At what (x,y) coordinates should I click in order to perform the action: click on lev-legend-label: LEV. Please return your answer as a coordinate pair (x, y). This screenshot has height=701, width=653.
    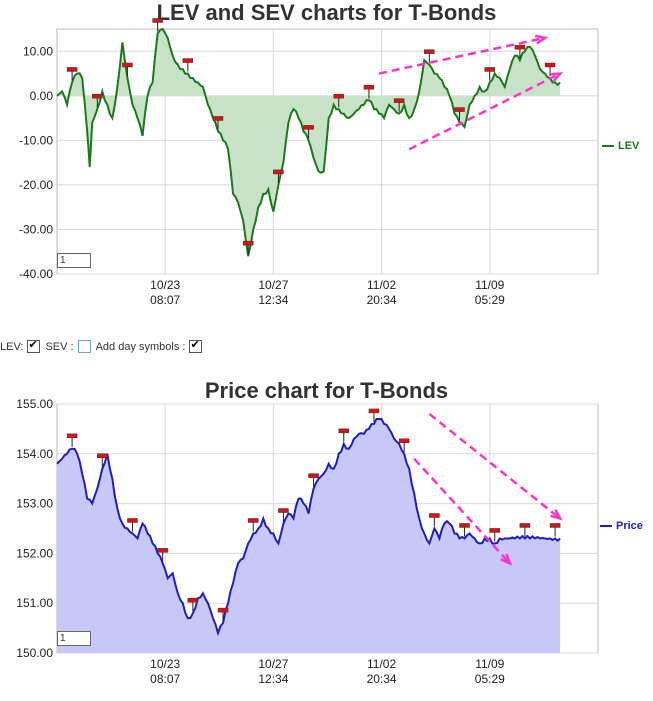
    Looking at the image, I should click on (629, 146).